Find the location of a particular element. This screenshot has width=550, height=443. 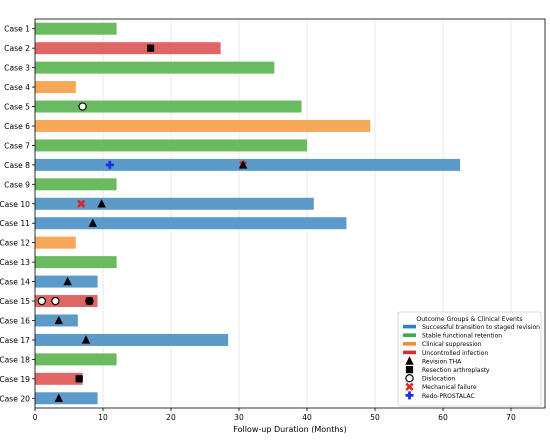

legend-label: Revision THA is located at coordinates (442, 361).